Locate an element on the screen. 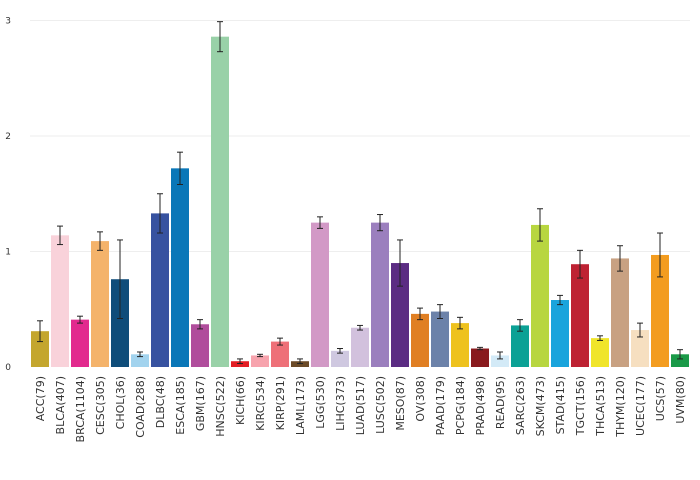 The width and height of the screenshot is (700, 480). x-tick-label: KIRP(291) is located at coordinates (280, 403).